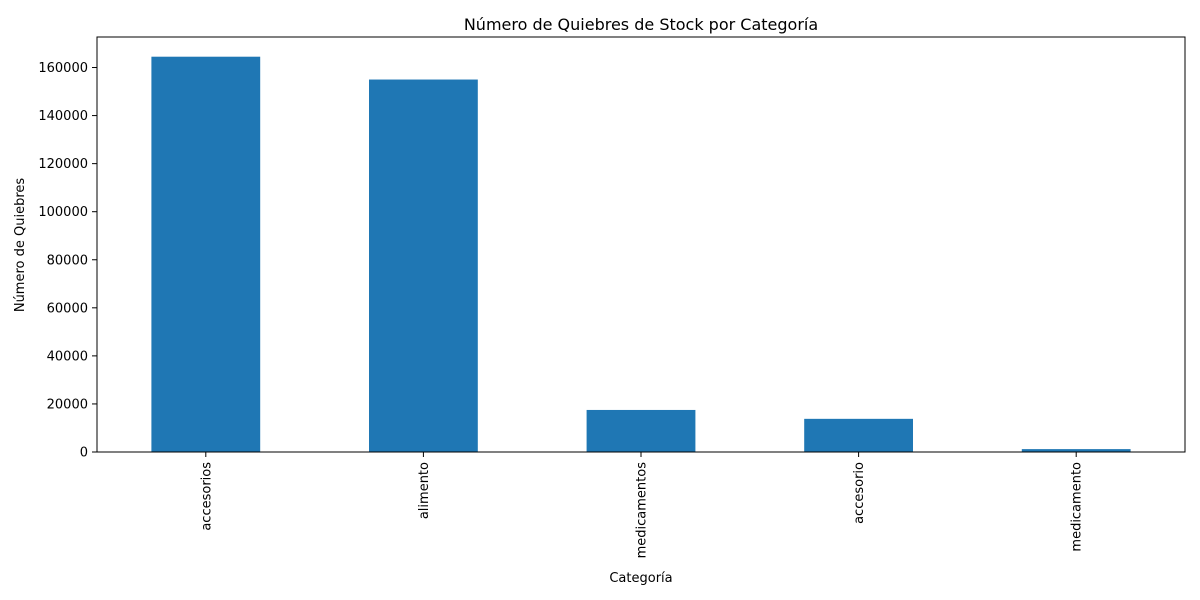  I want to click on bar-accesorios, so click(206, 254).